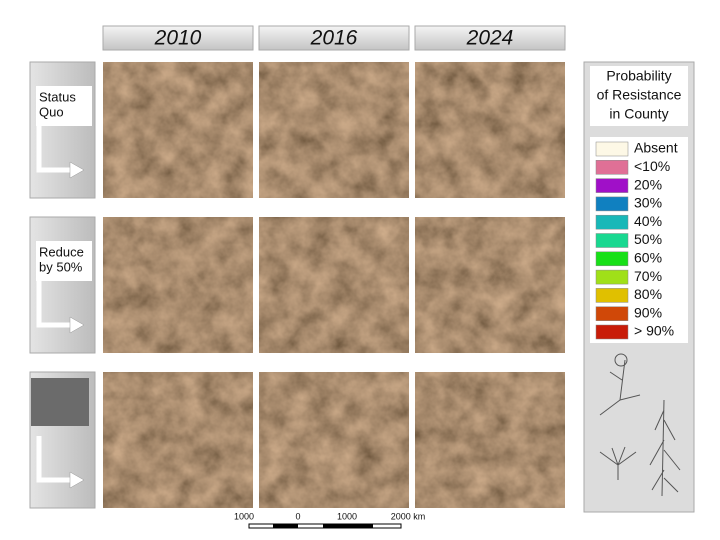  What do you see at coordinates (648, 221) in the screenshot?
I see `legend-label: 40%` at bounding box center [648, 221].